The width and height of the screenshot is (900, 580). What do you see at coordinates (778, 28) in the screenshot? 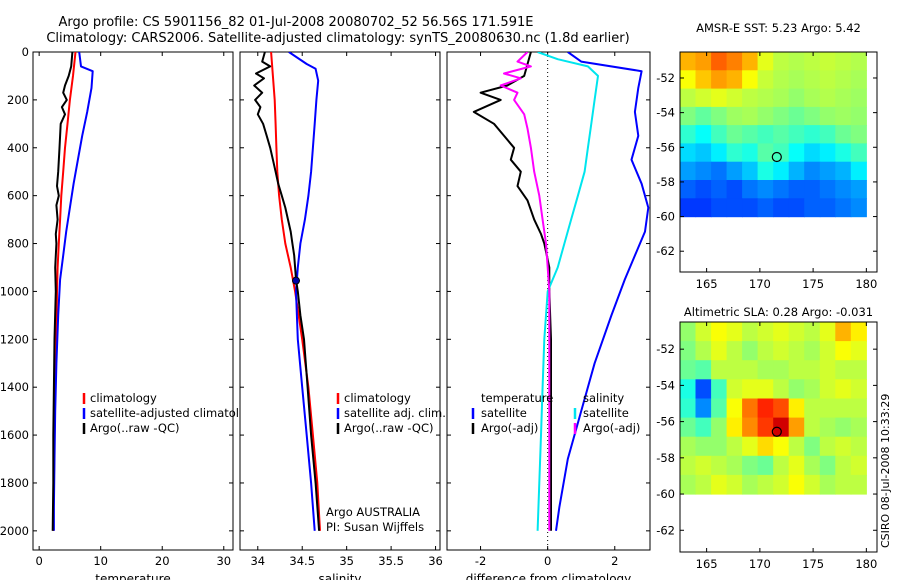
I see `sst_map-title: AMSR-E SST: 5.23 Argo: 5.42` at bounding box center [778, 28].